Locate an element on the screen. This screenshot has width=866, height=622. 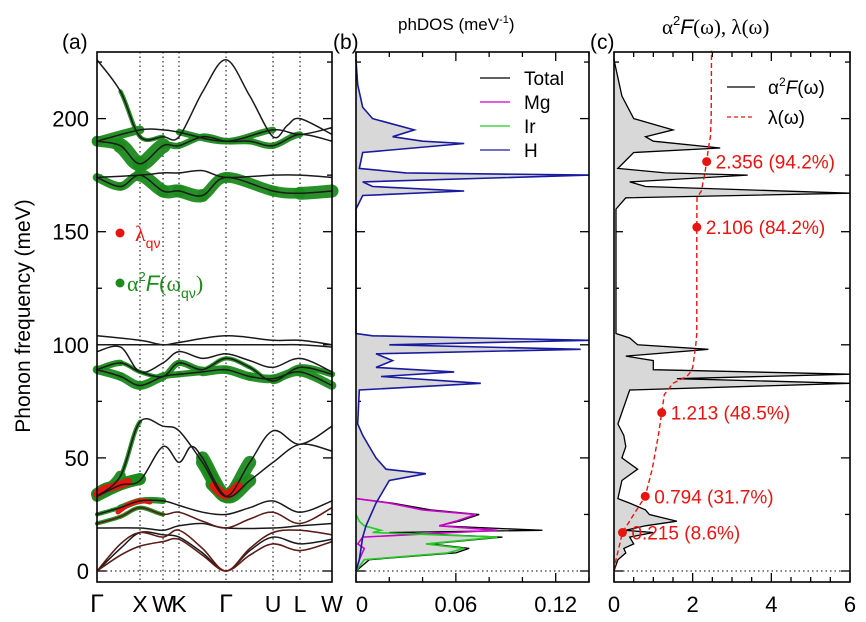
phonon-band-band-195b is located at coordinates (214, 149).